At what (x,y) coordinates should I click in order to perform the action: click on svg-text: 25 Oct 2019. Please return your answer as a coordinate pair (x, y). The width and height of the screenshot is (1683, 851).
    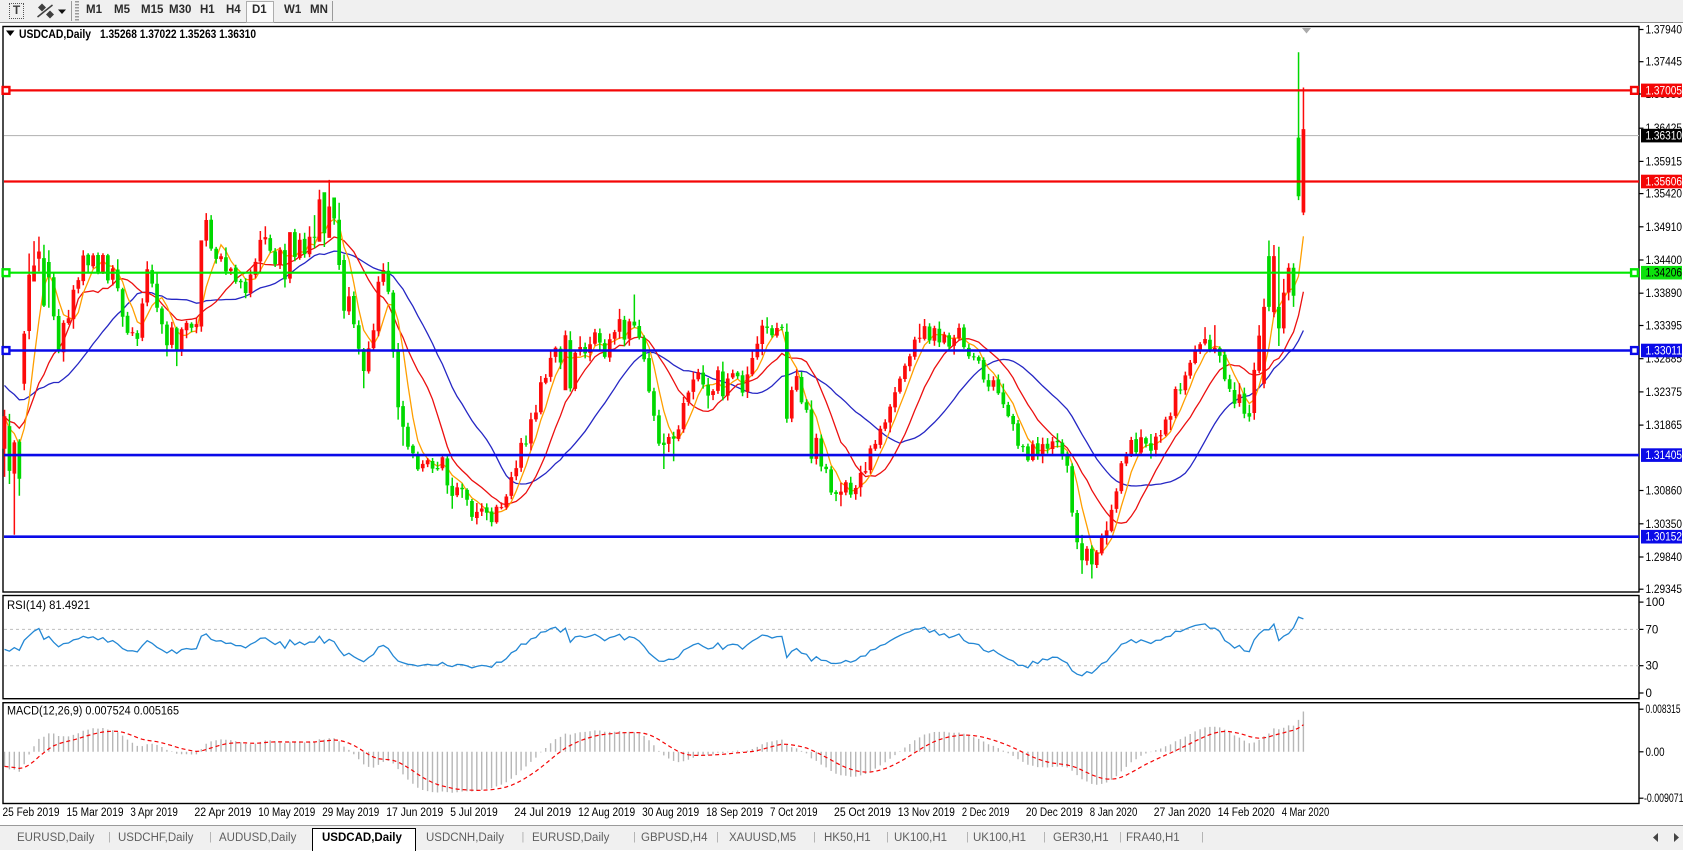
    Looking at the image, I should click on (862, 813).